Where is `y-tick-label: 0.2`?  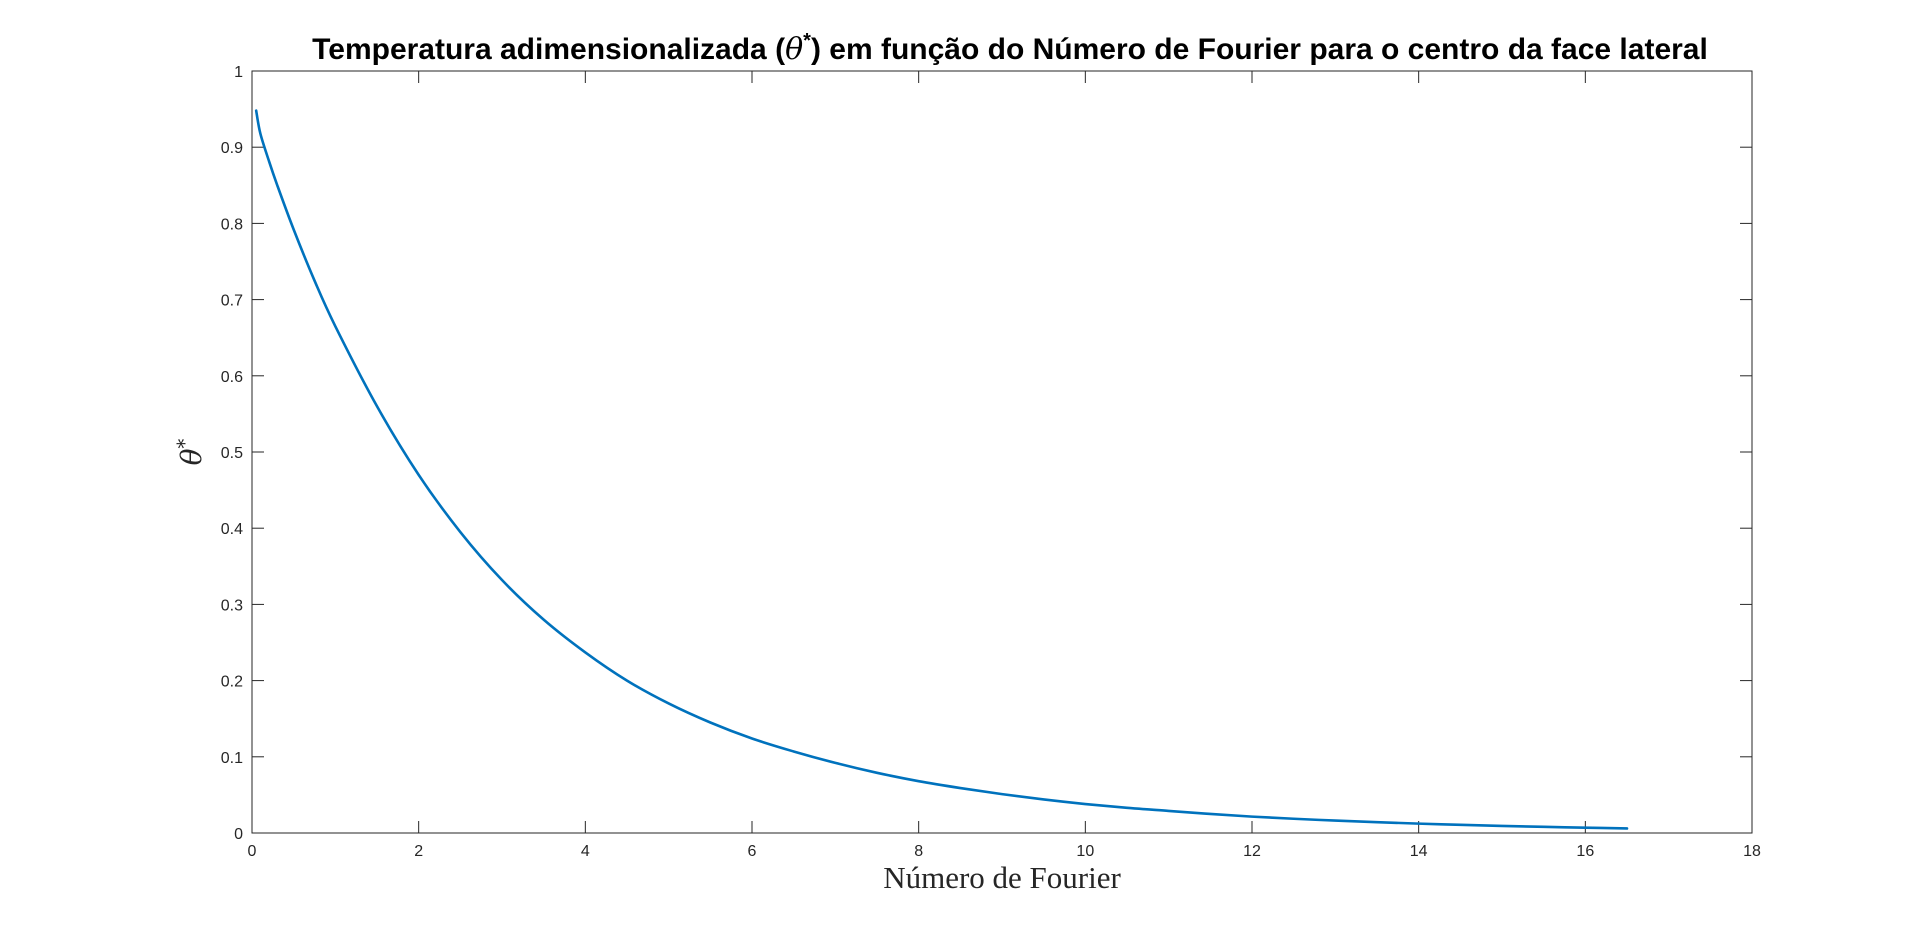 y-tick-label: 0.2 is located at coordinates (232, 682).